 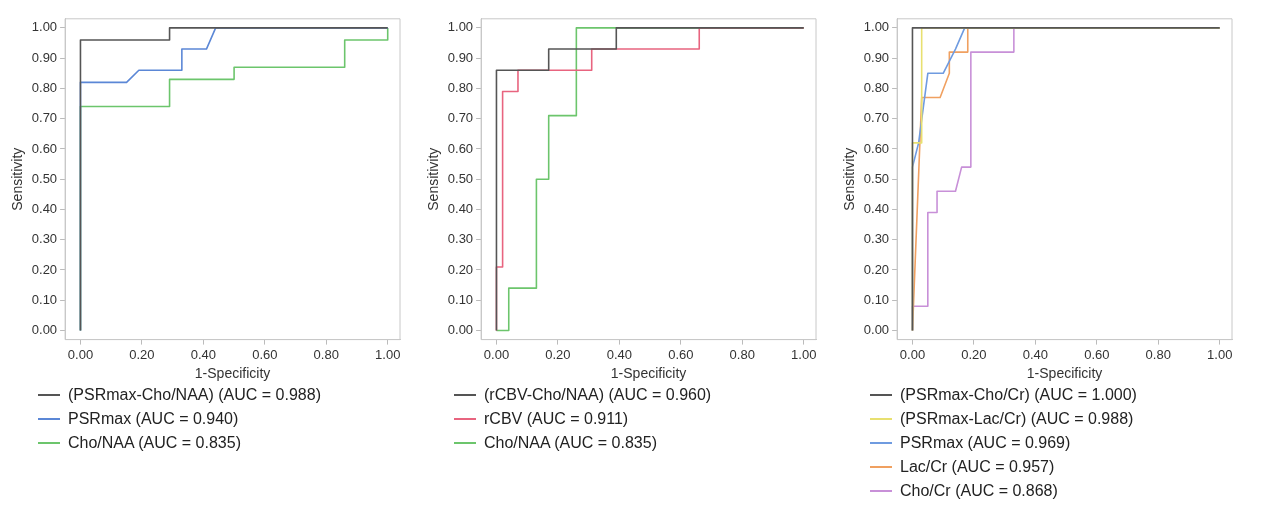 What do you see at coordinates (977, 467) in the screenshot?
I see `legend-label: Lac/Cr (AUC = 0.957)` at bounding box center [977, 467].